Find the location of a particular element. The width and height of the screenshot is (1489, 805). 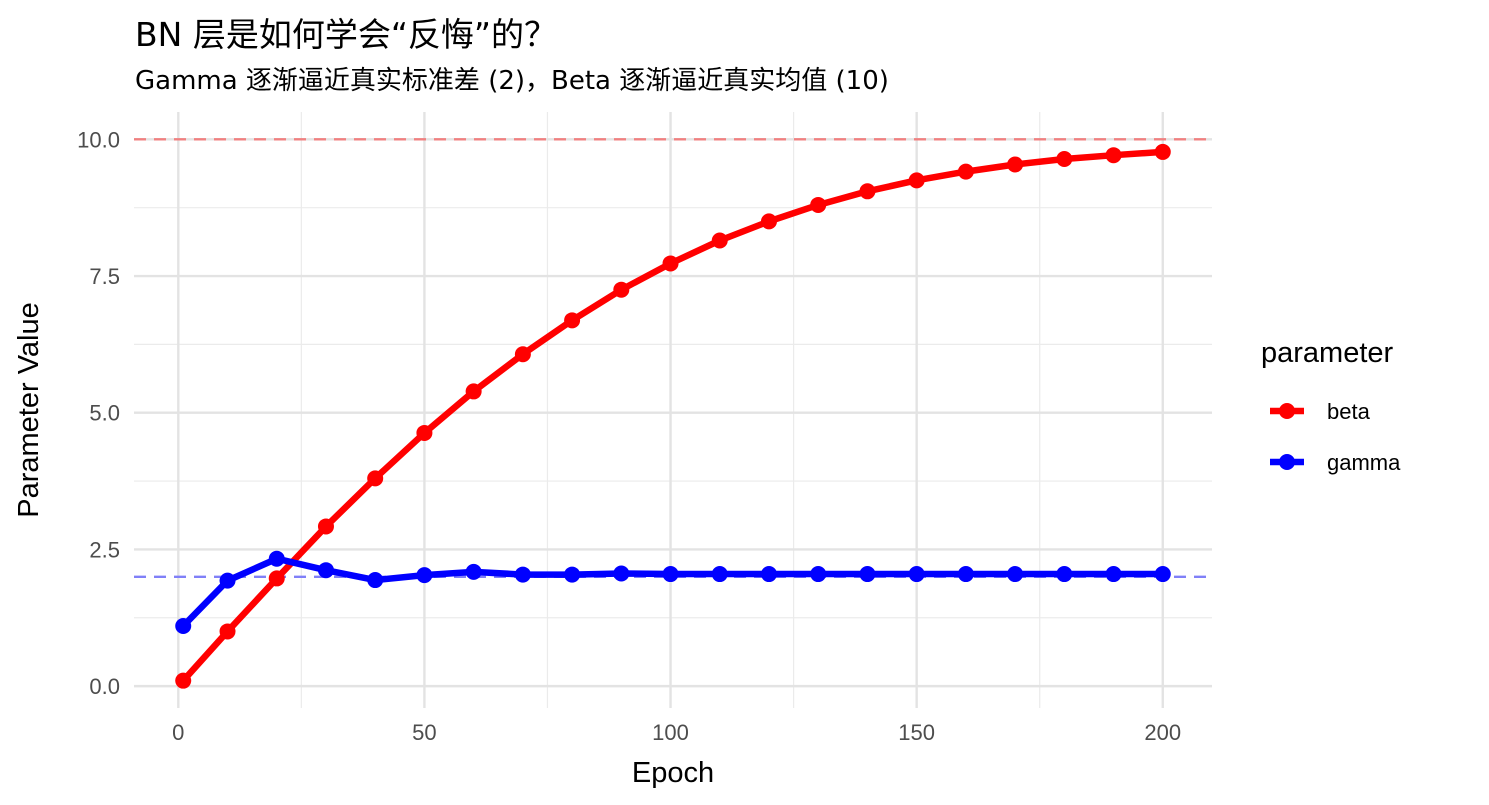

x-tick-label: 150 is located at coordinates (916, 732).